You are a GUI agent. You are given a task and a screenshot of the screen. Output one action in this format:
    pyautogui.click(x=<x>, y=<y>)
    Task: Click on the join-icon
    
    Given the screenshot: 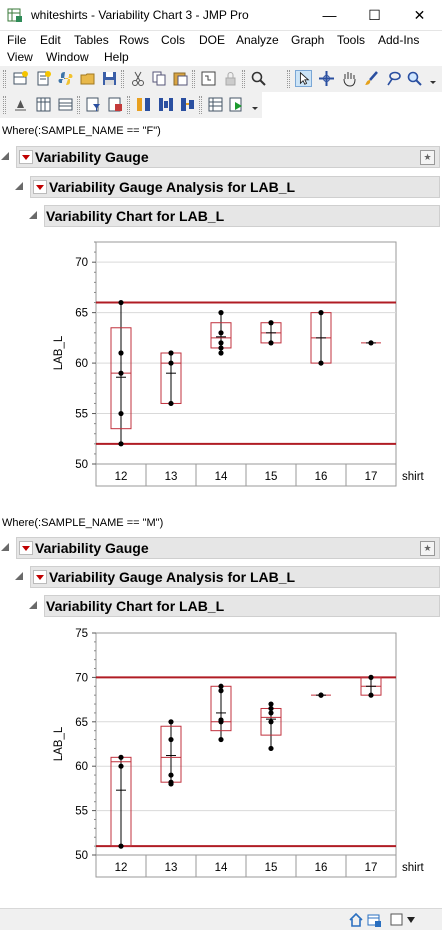 What is the action you would take?
    pyautogui.click(x=187, y=104)
    